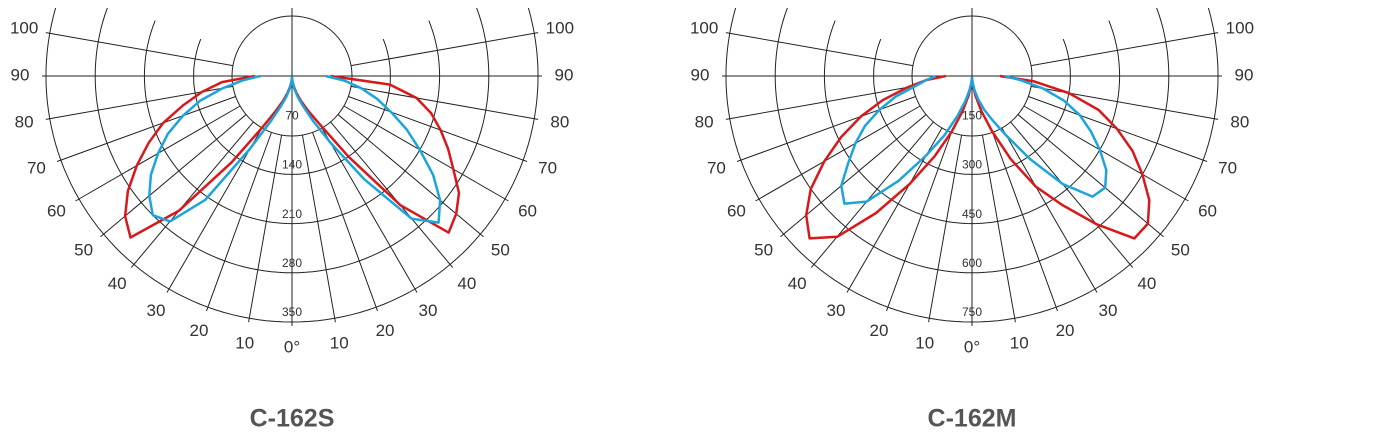 The image size is (1400, 437). I want to click on radial-label: 300, so click(972, 165).